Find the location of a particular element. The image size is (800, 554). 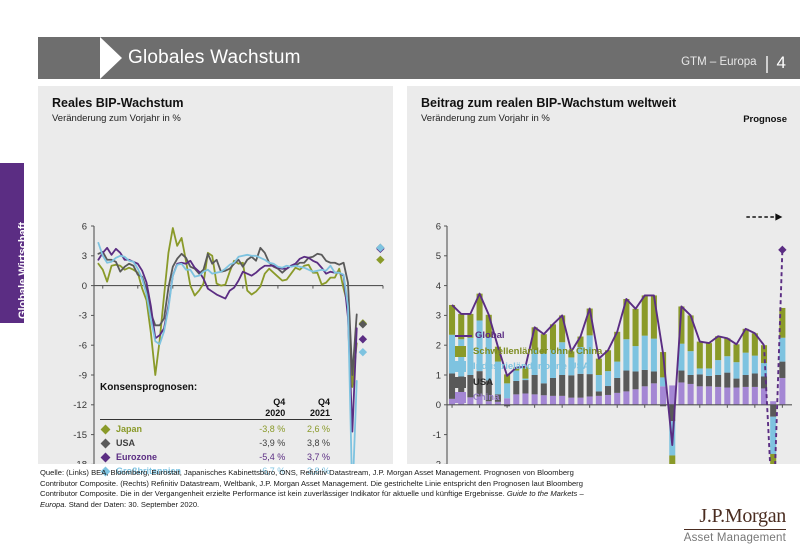

logo-tagline: Asset Management is located at coordinates (734, 538).